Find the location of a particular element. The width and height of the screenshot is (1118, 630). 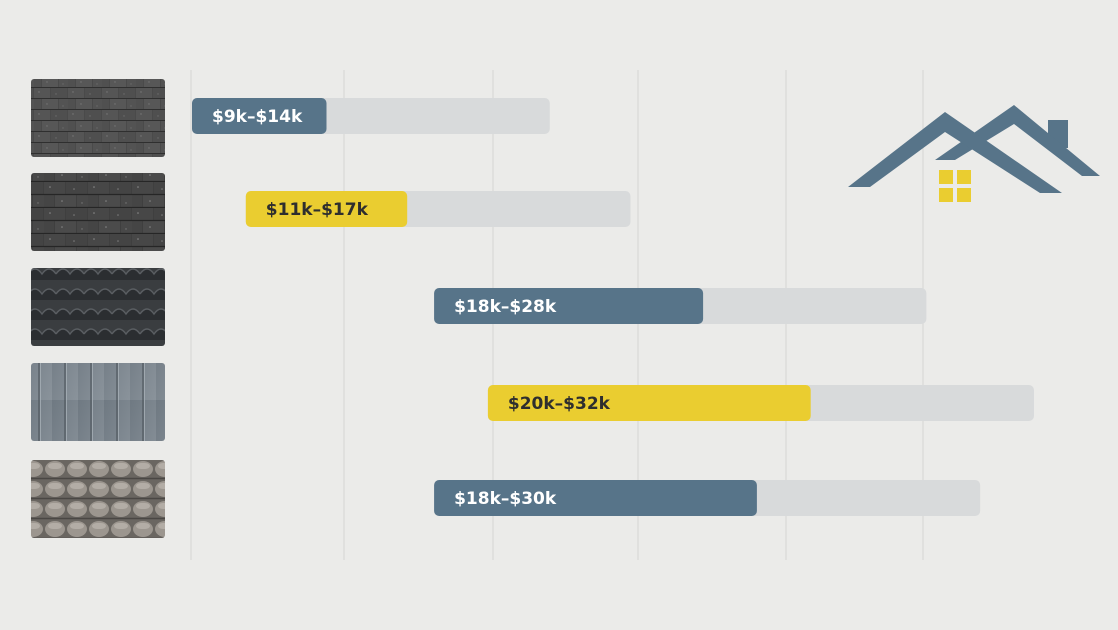

material-swatches is located at coordinates (98, 308).